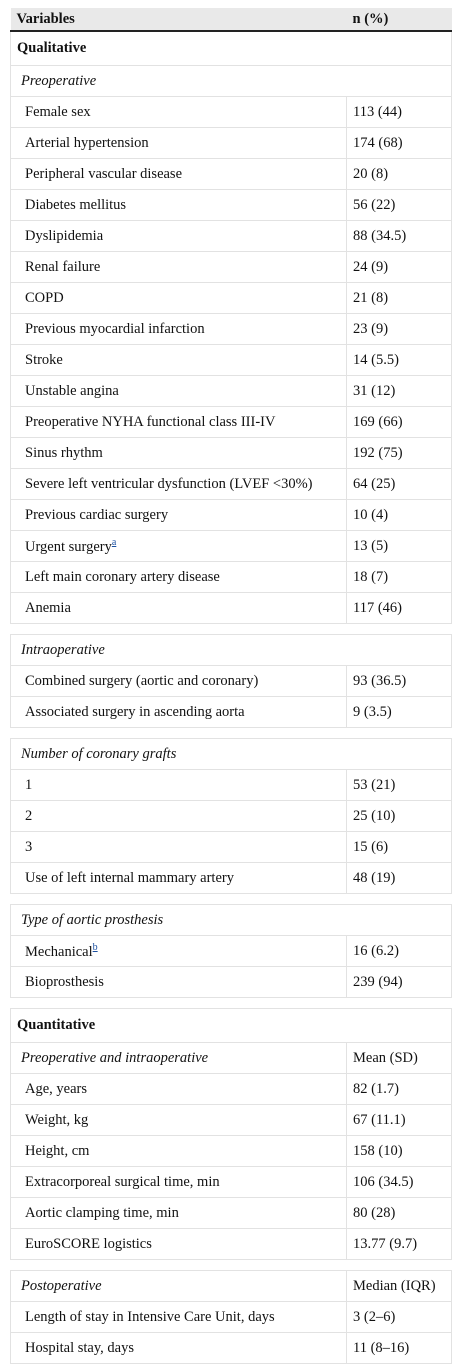 The height and width of the screenshot is (1367, 462). Describe the element at coordinates (102, 1212) in the screenshot. I see `row-label: Aortic clamping time, min` at that location.